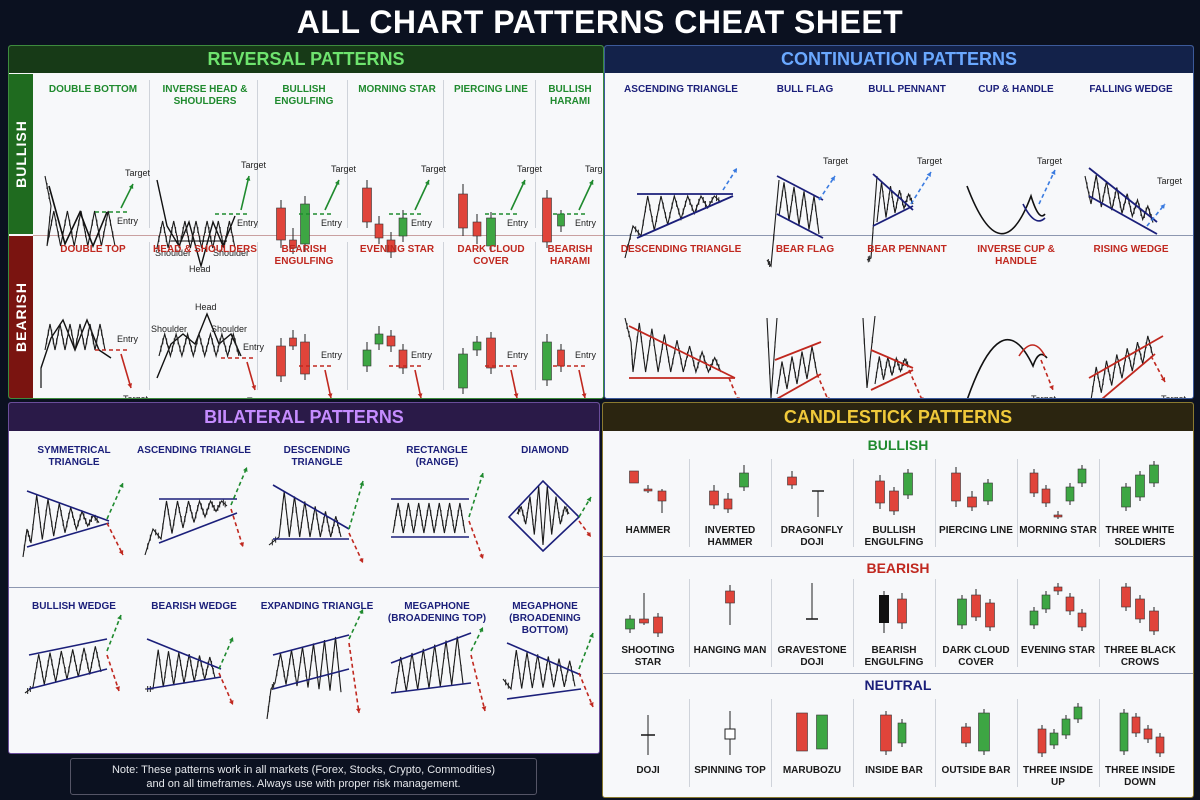  Describe the element at coordinates (812, 656) in the screenshot. I see `candle-gravestone-label: GRAVESTONE DOJI` at that location.